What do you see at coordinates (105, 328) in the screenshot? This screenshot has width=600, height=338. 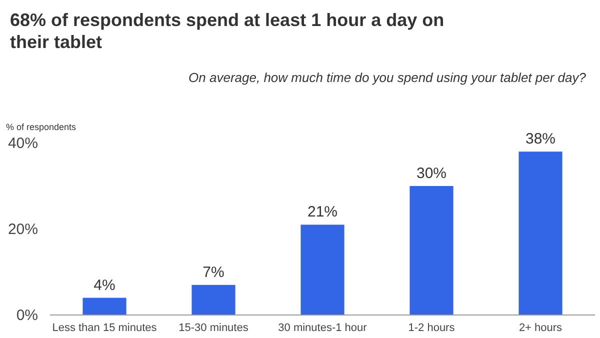 I see `x-tick-label: Less than 15 minutes` at bounding box center [105, 328].